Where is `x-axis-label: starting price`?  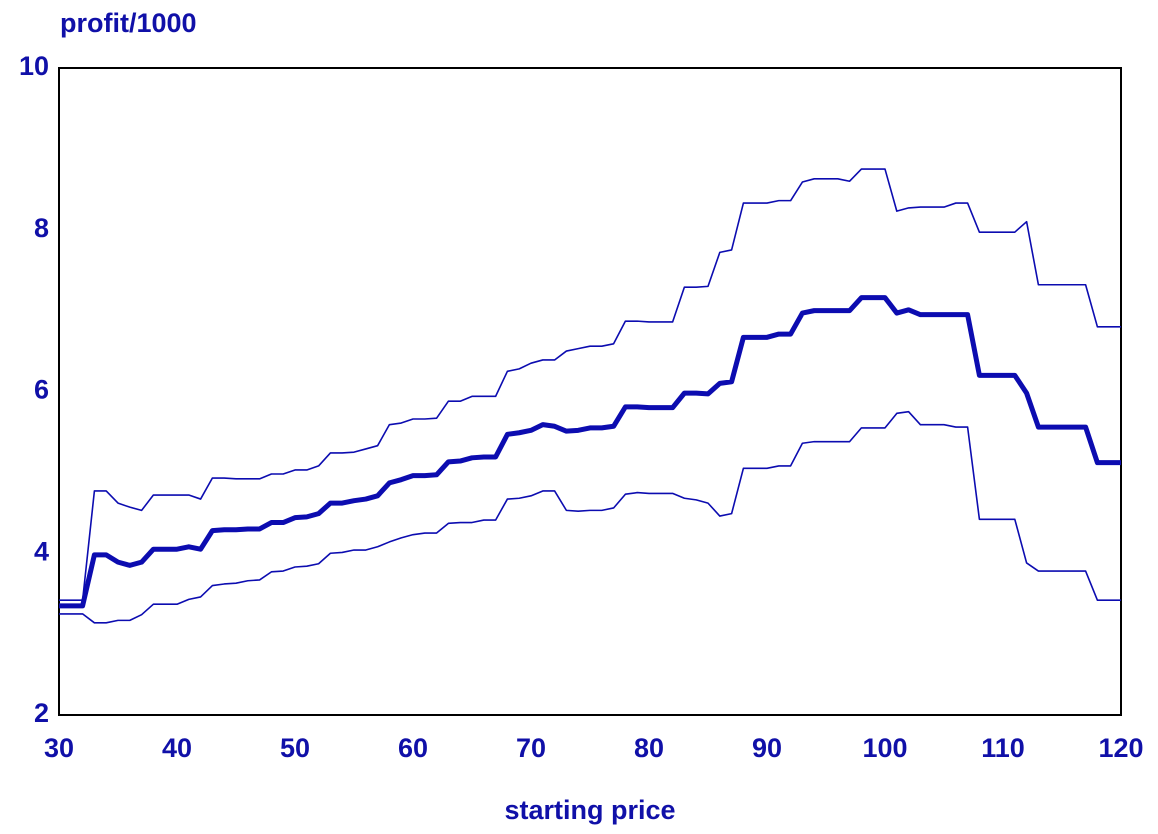
x-axis-label: starting price is located at coordinates (589, 810).